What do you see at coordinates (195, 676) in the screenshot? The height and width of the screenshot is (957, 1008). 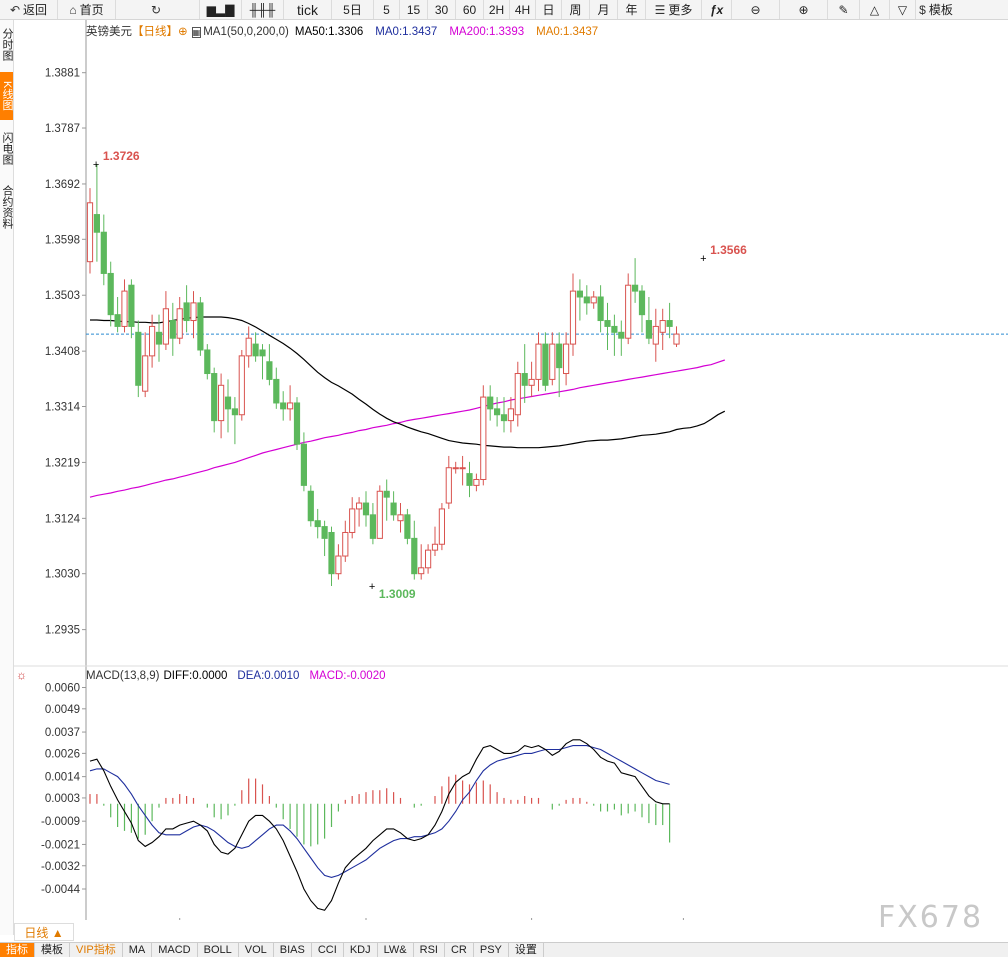 I see `macd-diff-label: DIFF:0.0000` at bounding box center [195, 676].